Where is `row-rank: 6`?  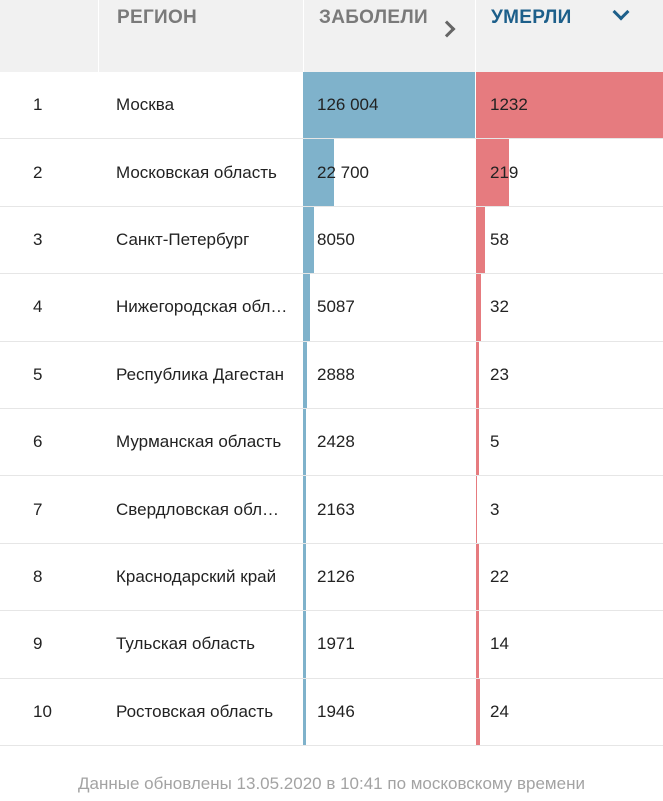 row-rank: 6 is located at coordinates (38, 442).